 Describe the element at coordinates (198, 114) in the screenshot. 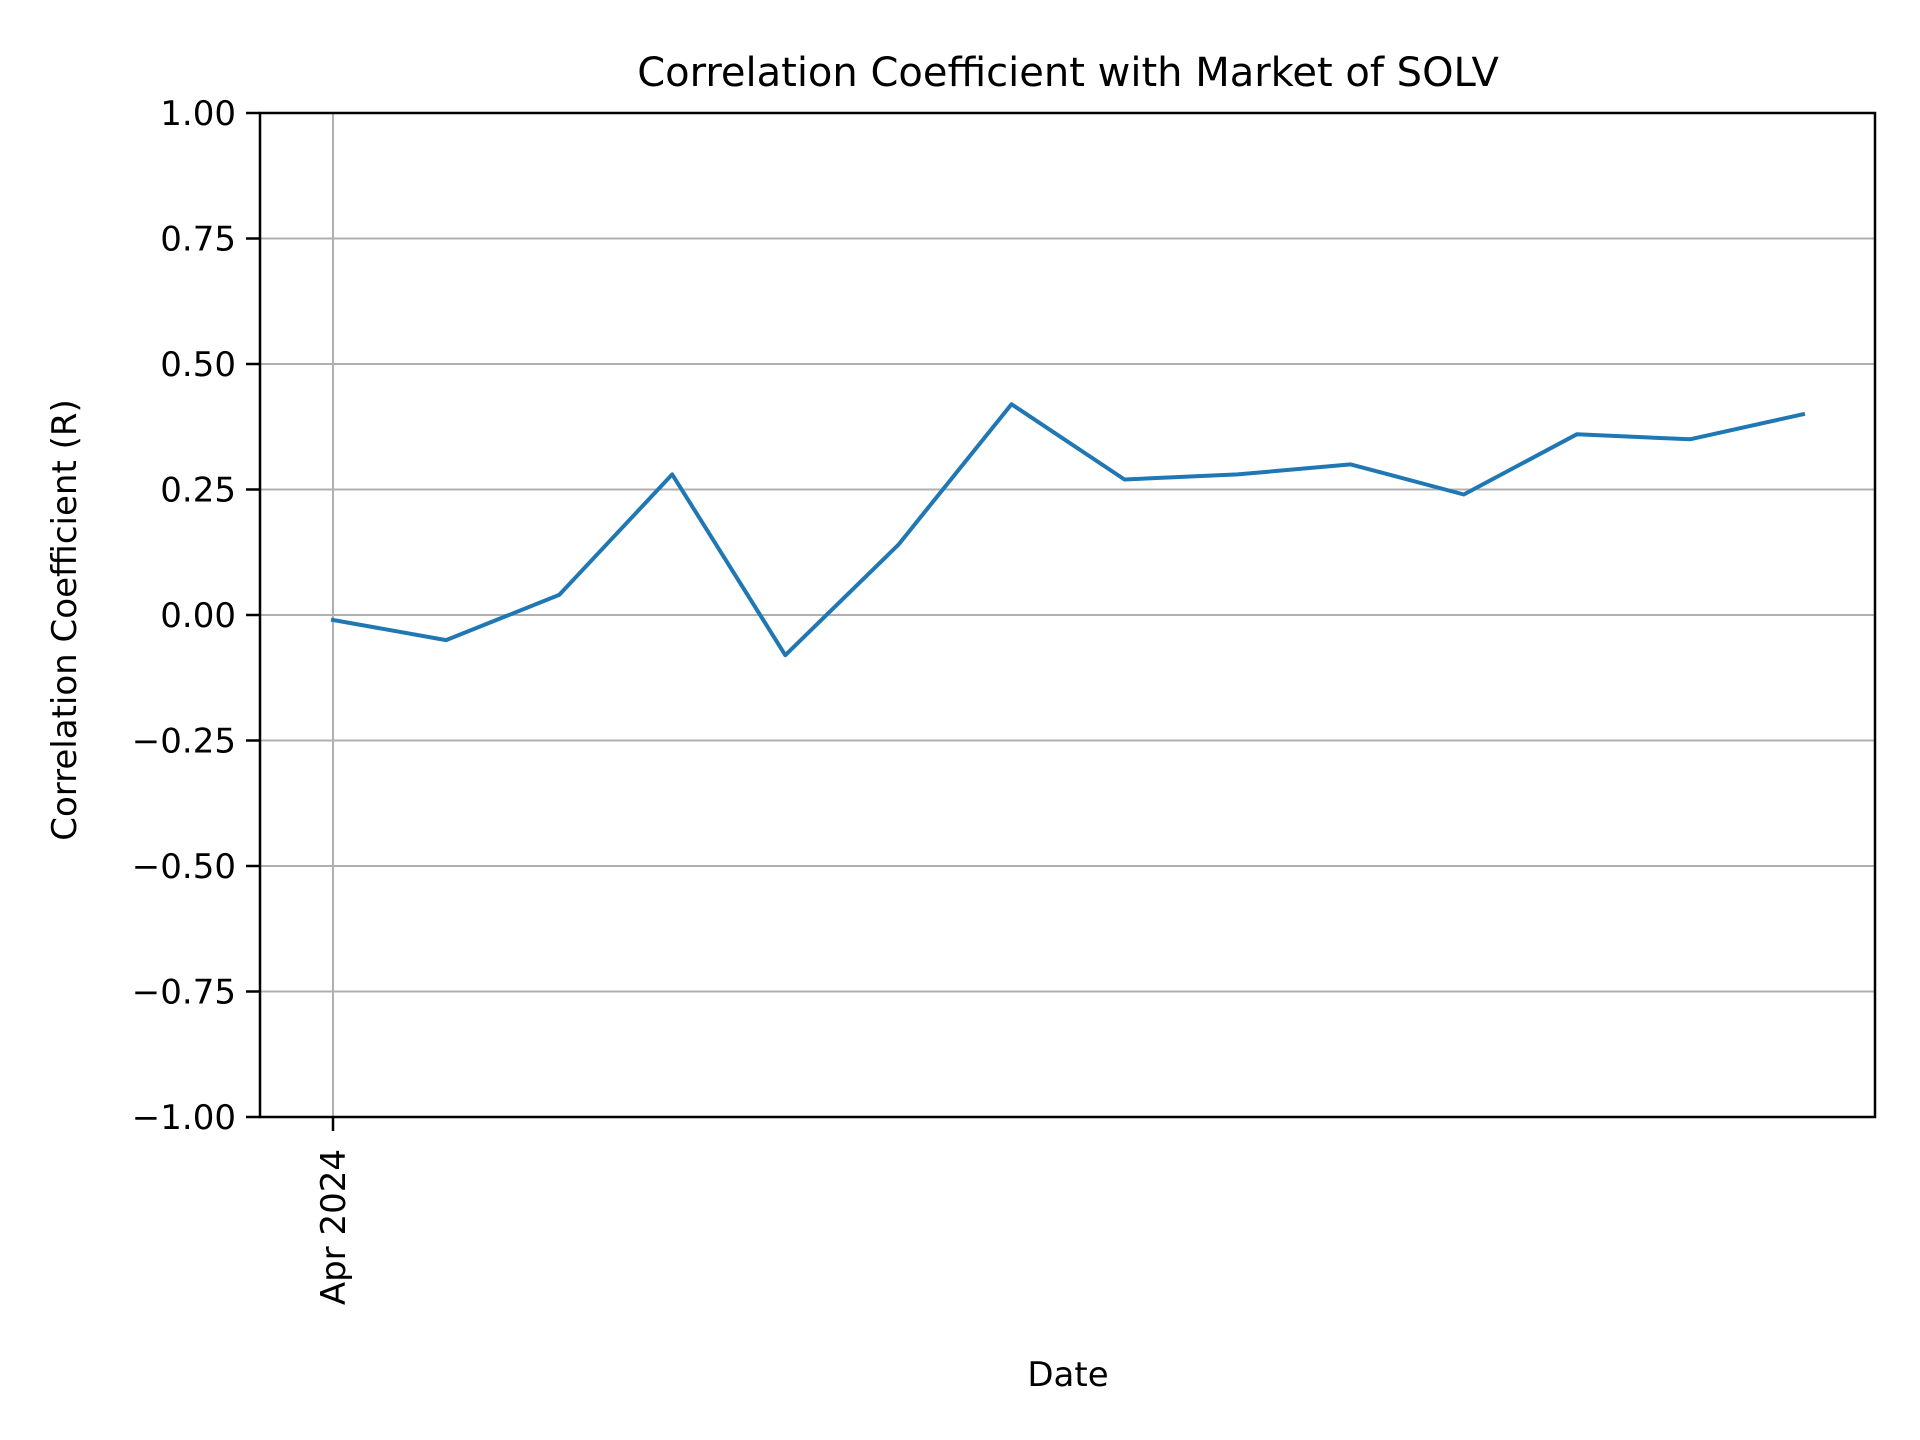

I see `y-tick-label: 1.00` at that location.